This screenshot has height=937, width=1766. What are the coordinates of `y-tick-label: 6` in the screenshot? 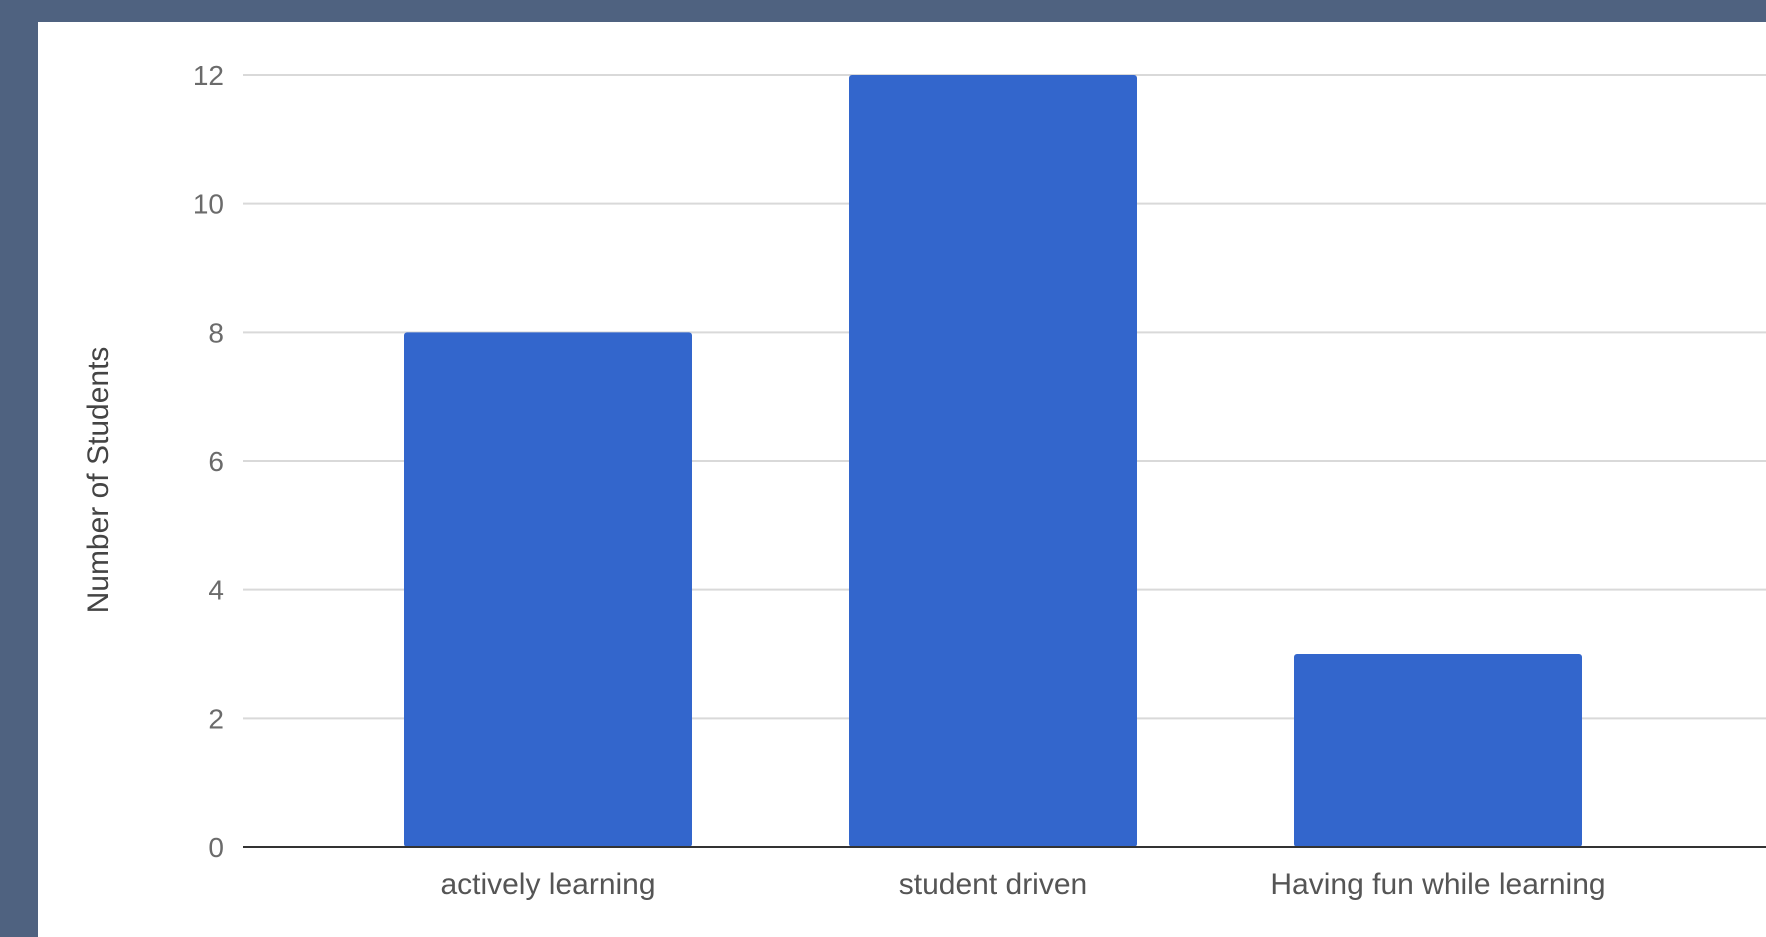 It's located at (216, 461).